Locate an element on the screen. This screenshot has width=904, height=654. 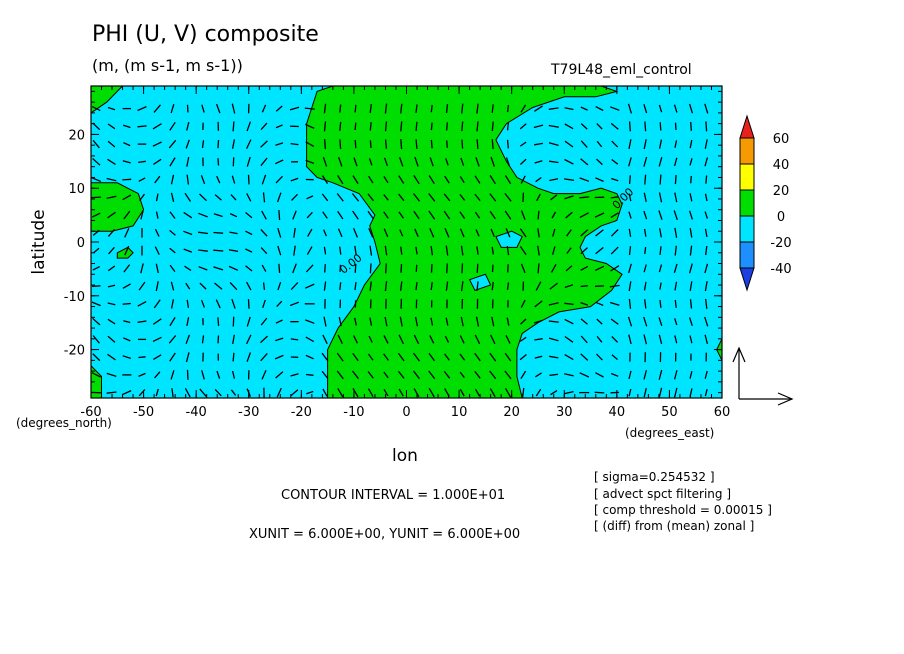
ref-arrow-up-head is located at coordinates (739, 354).